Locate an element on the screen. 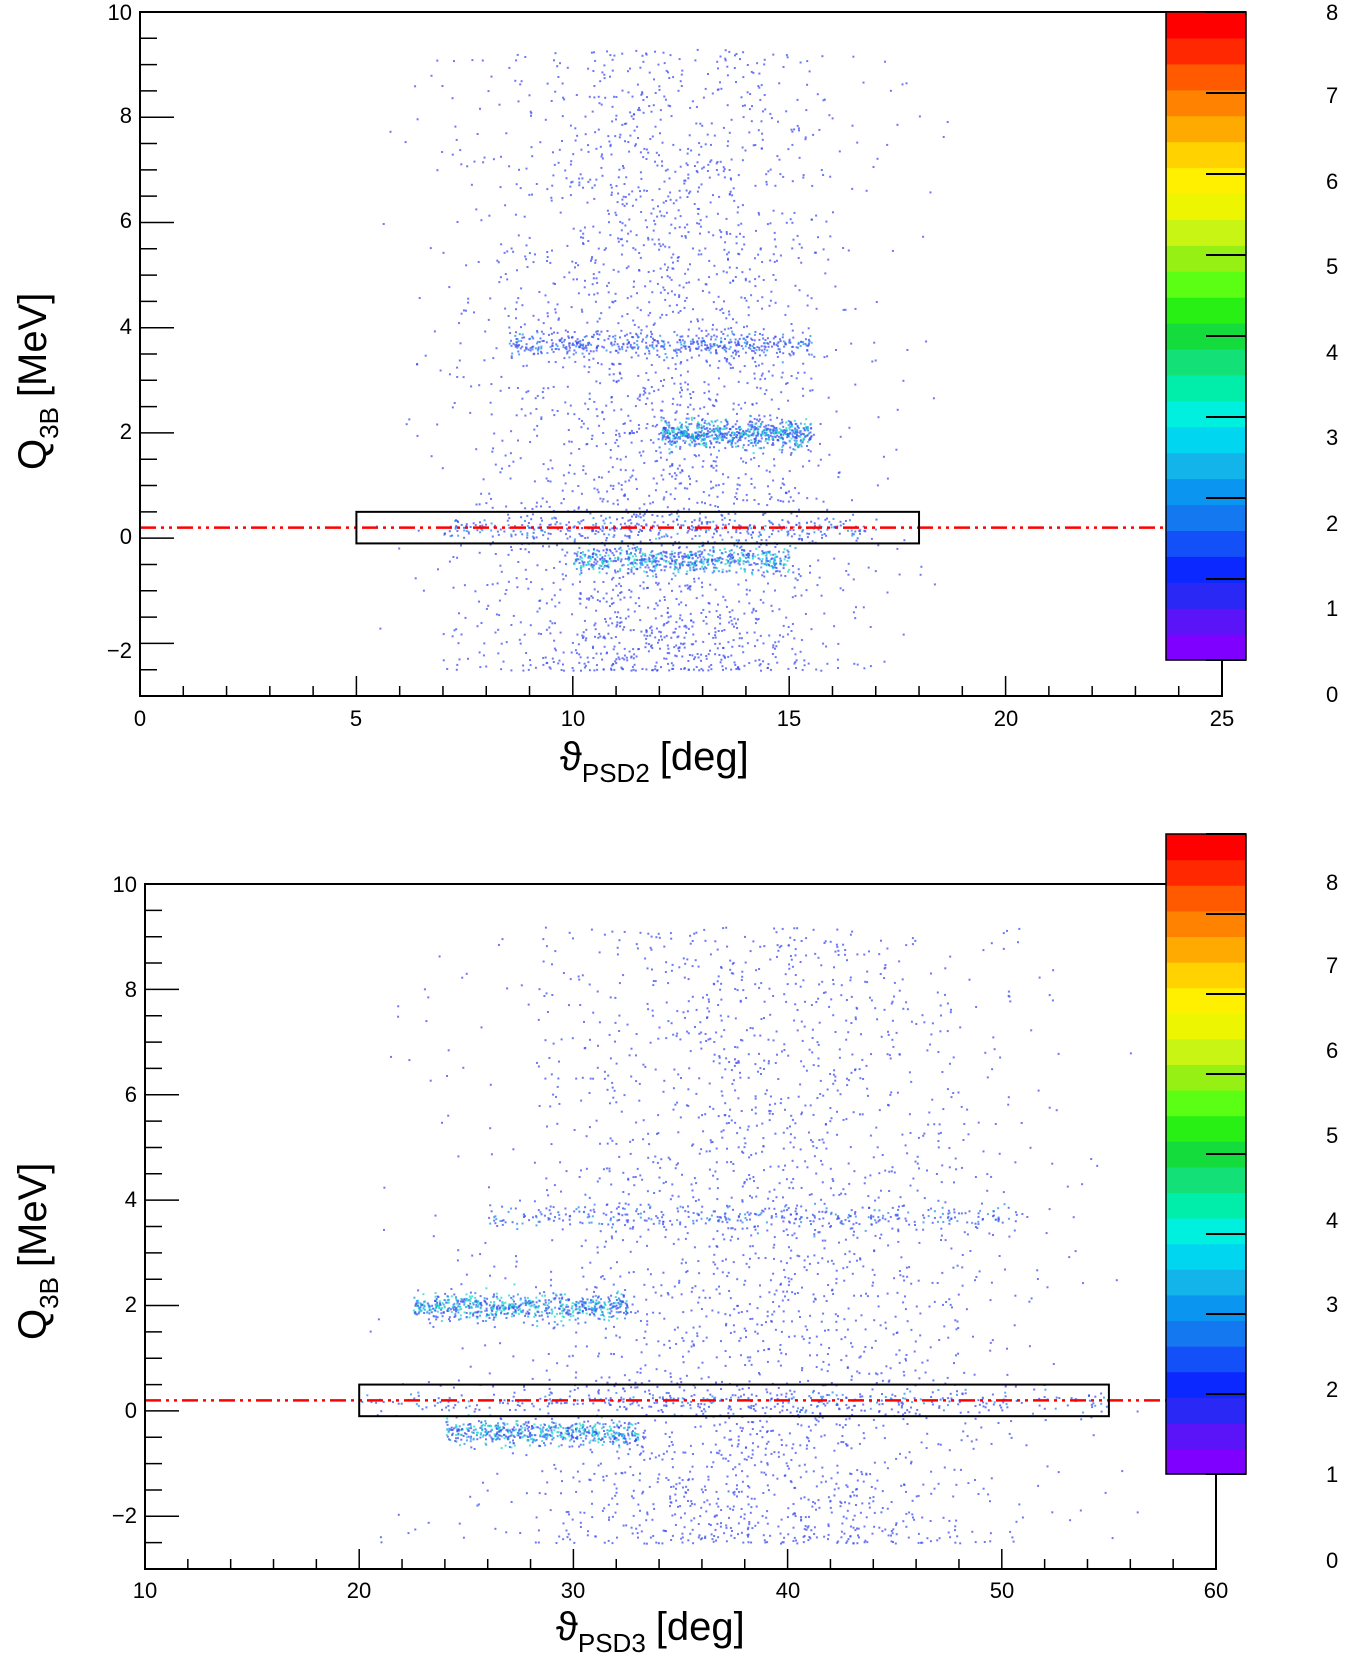 This screenshot has width=1350, height=1663. selection-box is located at coordinates (638, 527).